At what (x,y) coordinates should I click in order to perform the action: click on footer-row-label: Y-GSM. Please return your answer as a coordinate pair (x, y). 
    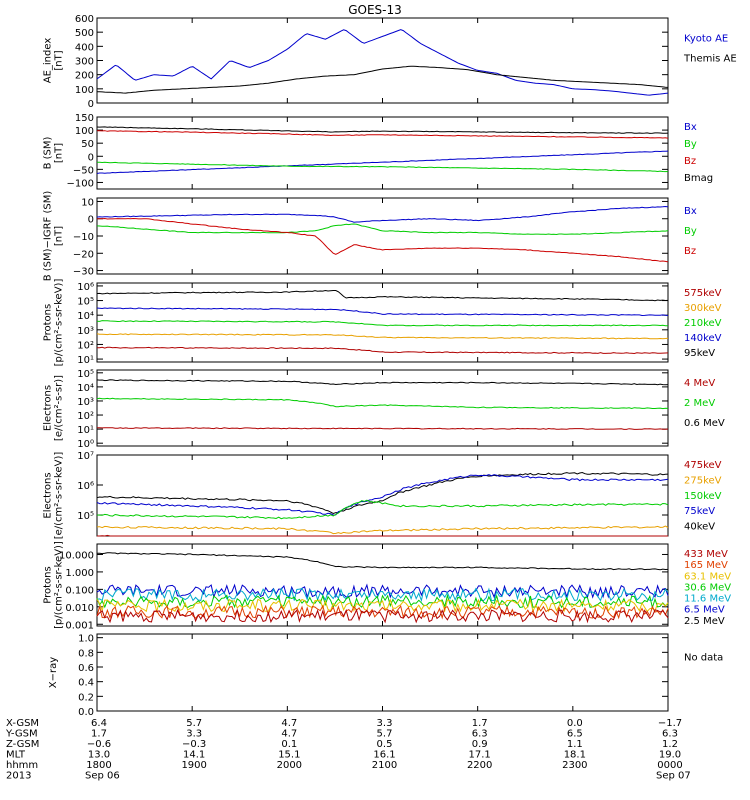
    Looking at the image, I should click on (21, 734).